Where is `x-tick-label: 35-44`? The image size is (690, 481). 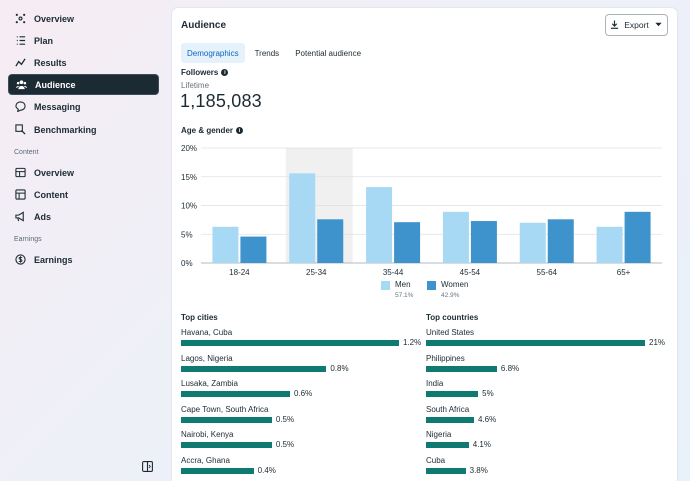
x-tick-label: 35-44 is located at coordinates (393, 272).